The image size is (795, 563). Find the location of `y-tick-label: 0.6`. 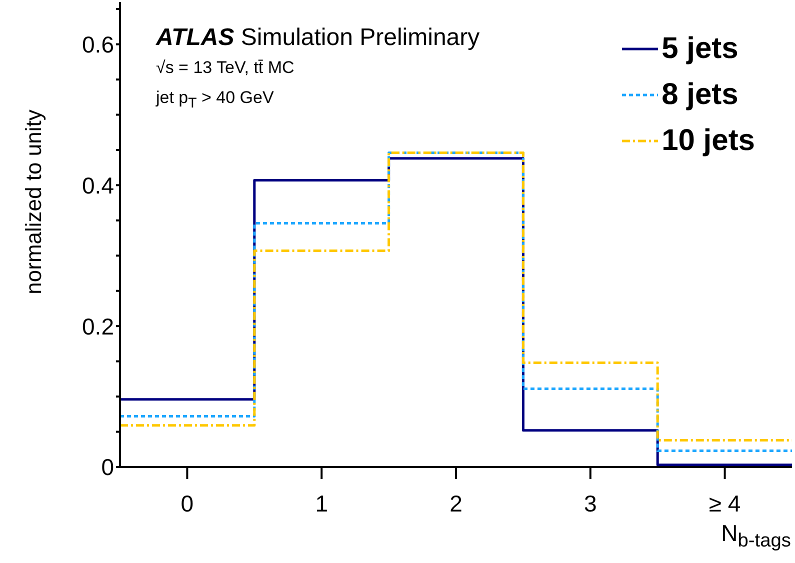

y-tick-label: 0.6 is located at coordinates (98, 44).